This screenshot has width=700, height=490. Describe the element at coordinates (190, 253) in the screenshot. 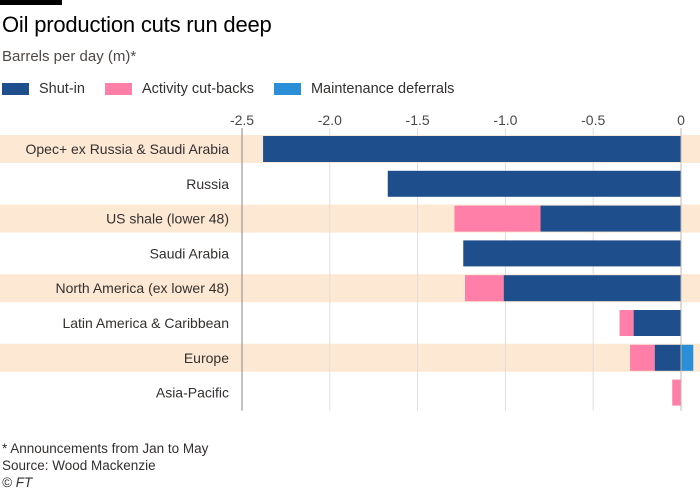

I see `category-label-saudi-arabia: Saudi Arabia` at that location.